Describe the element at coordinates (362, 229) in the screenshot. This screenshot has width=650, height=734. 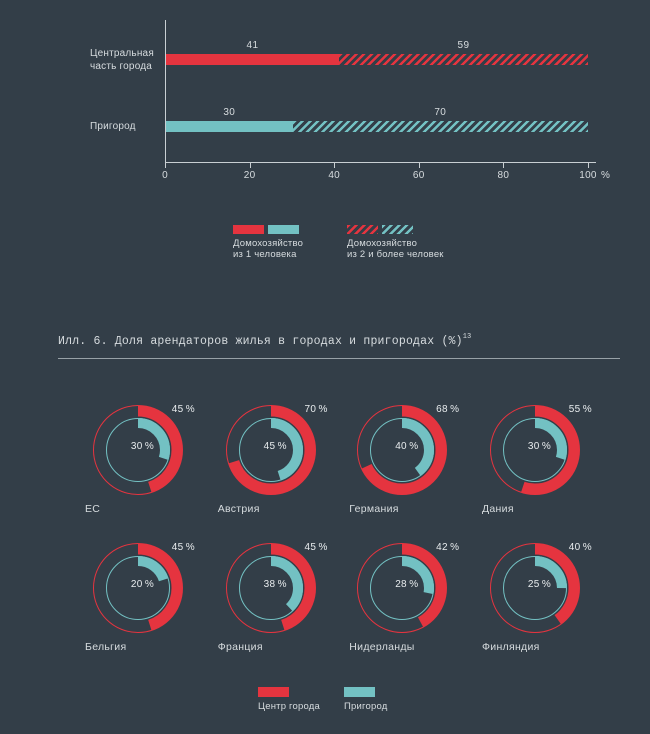
I see `red-hatched-swatch` at that location.